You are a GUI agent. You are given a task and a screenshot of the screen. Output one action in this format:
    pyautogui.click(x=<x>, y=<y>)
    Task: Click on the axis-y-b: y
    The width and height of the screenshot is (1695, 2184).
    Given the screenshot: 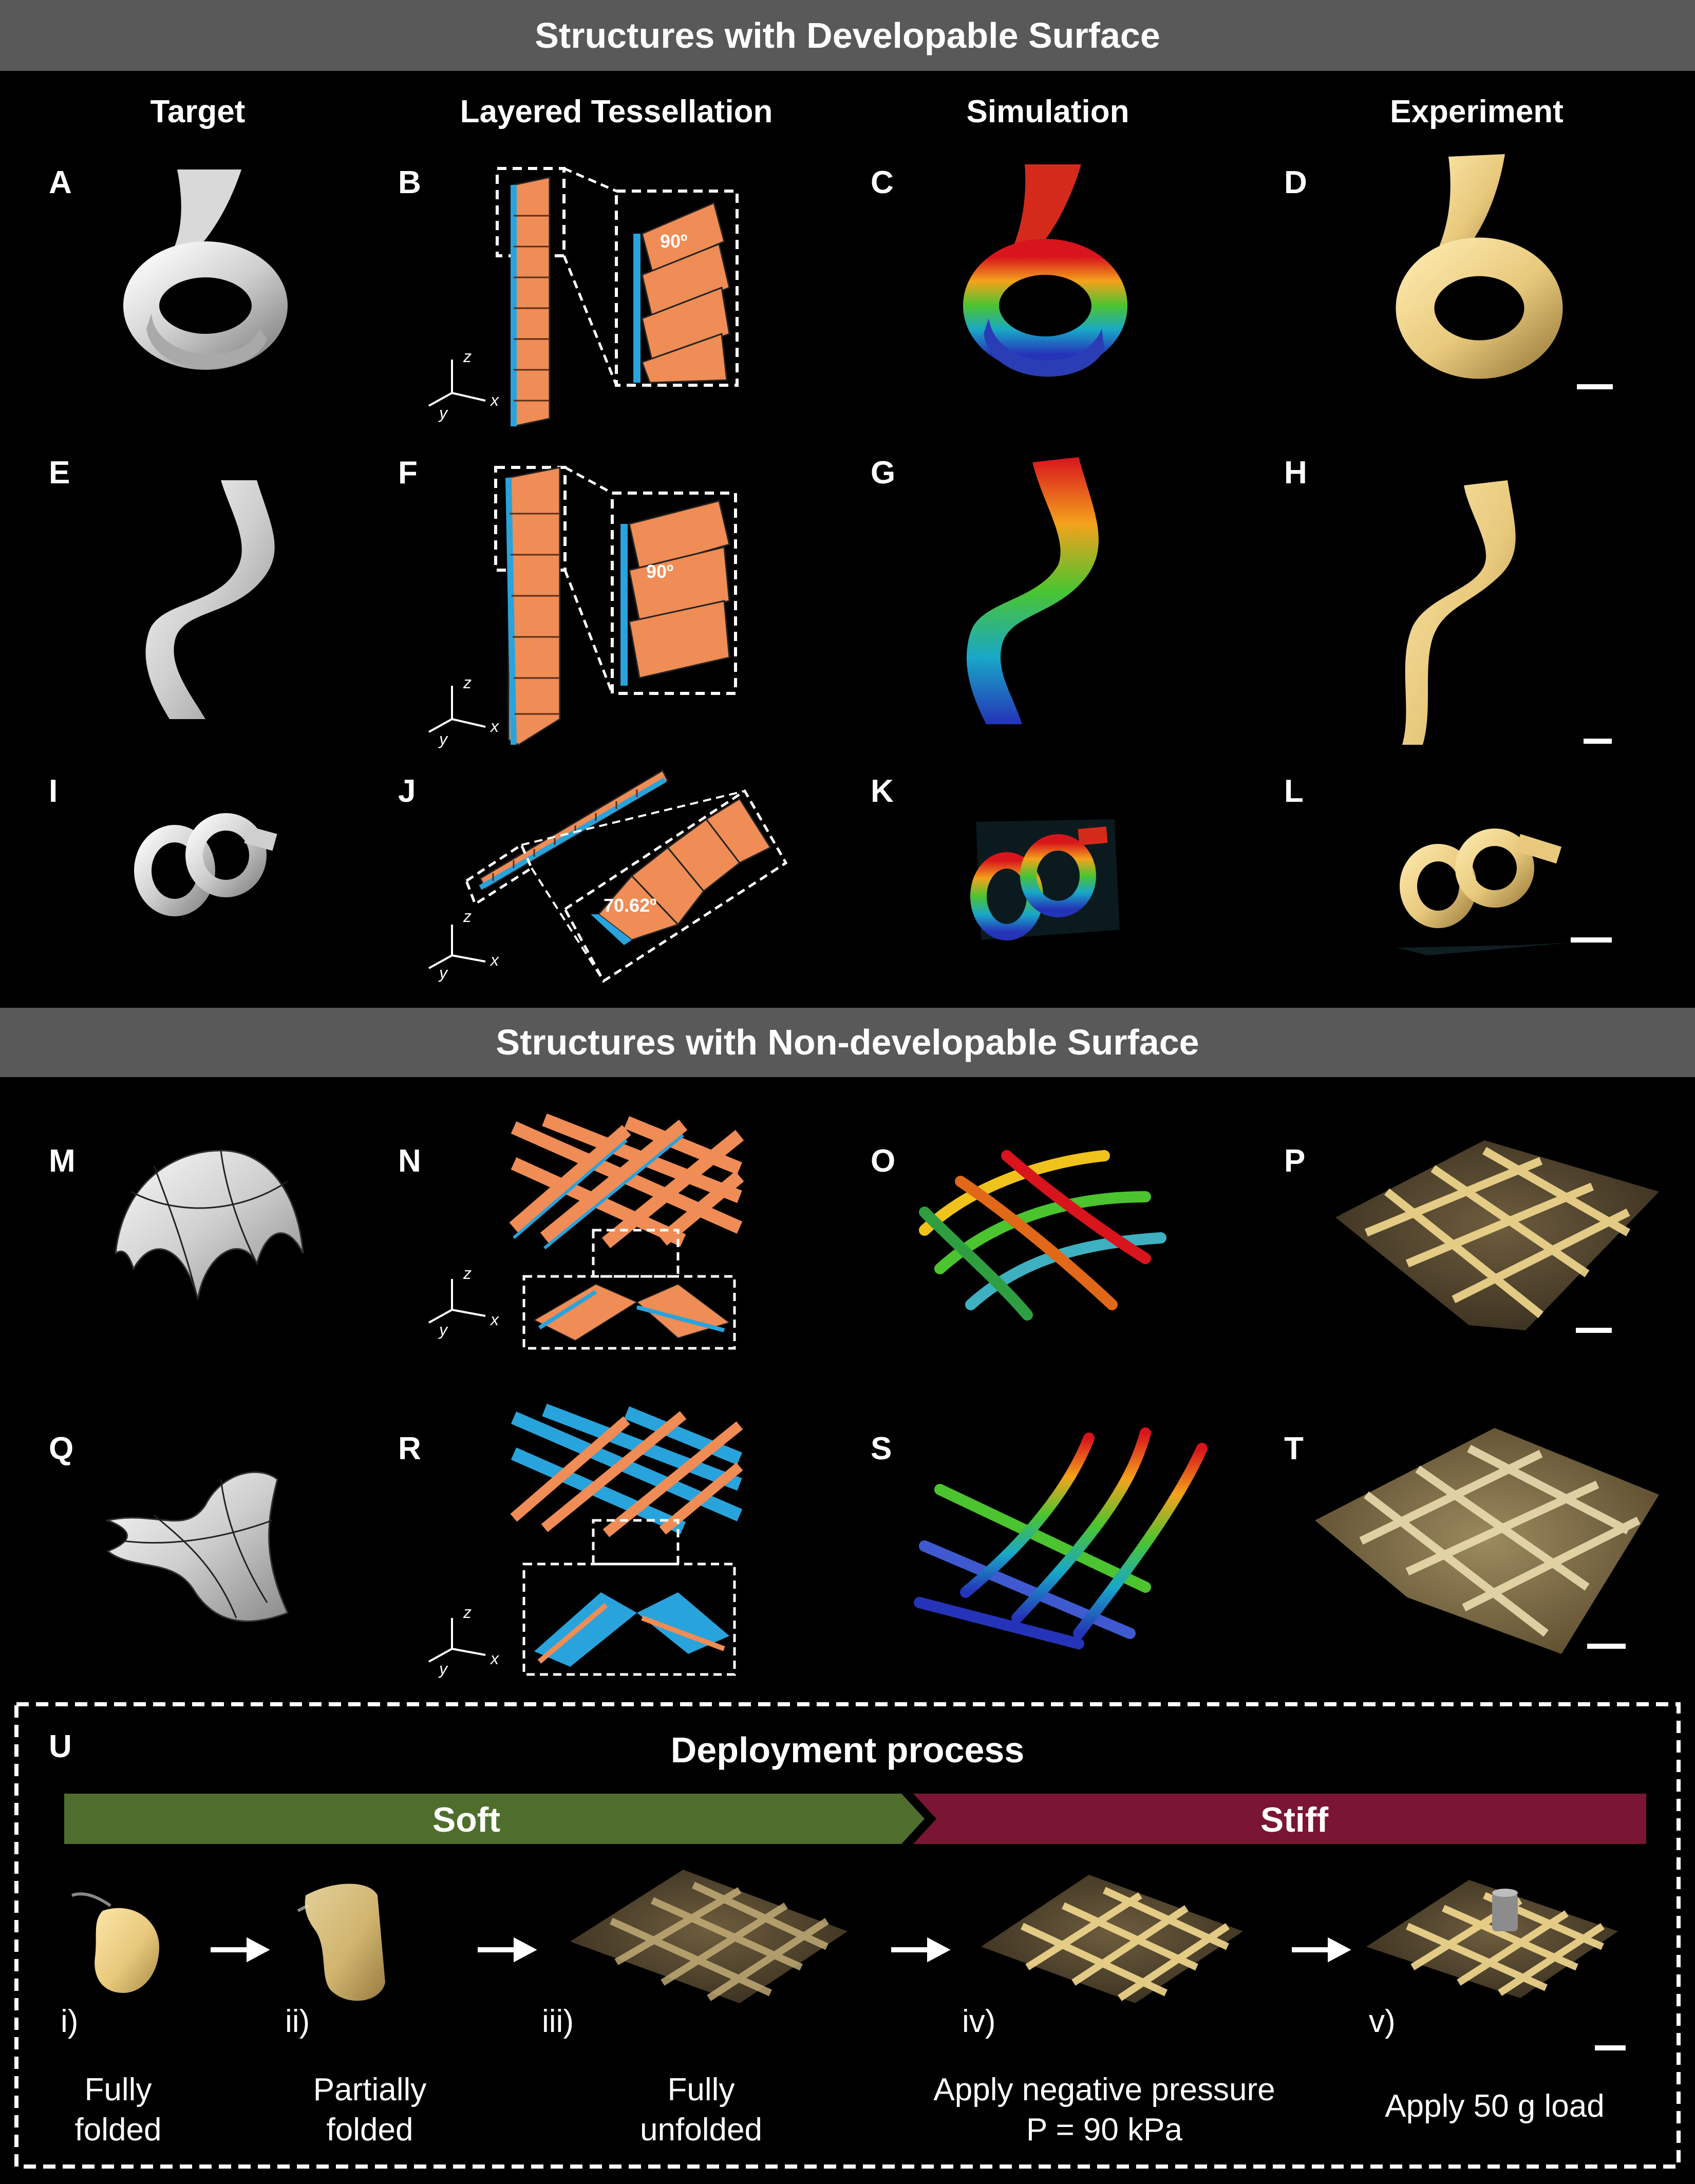 What is the action you would take?
    pyautogui.click(x=443, y=413)
    